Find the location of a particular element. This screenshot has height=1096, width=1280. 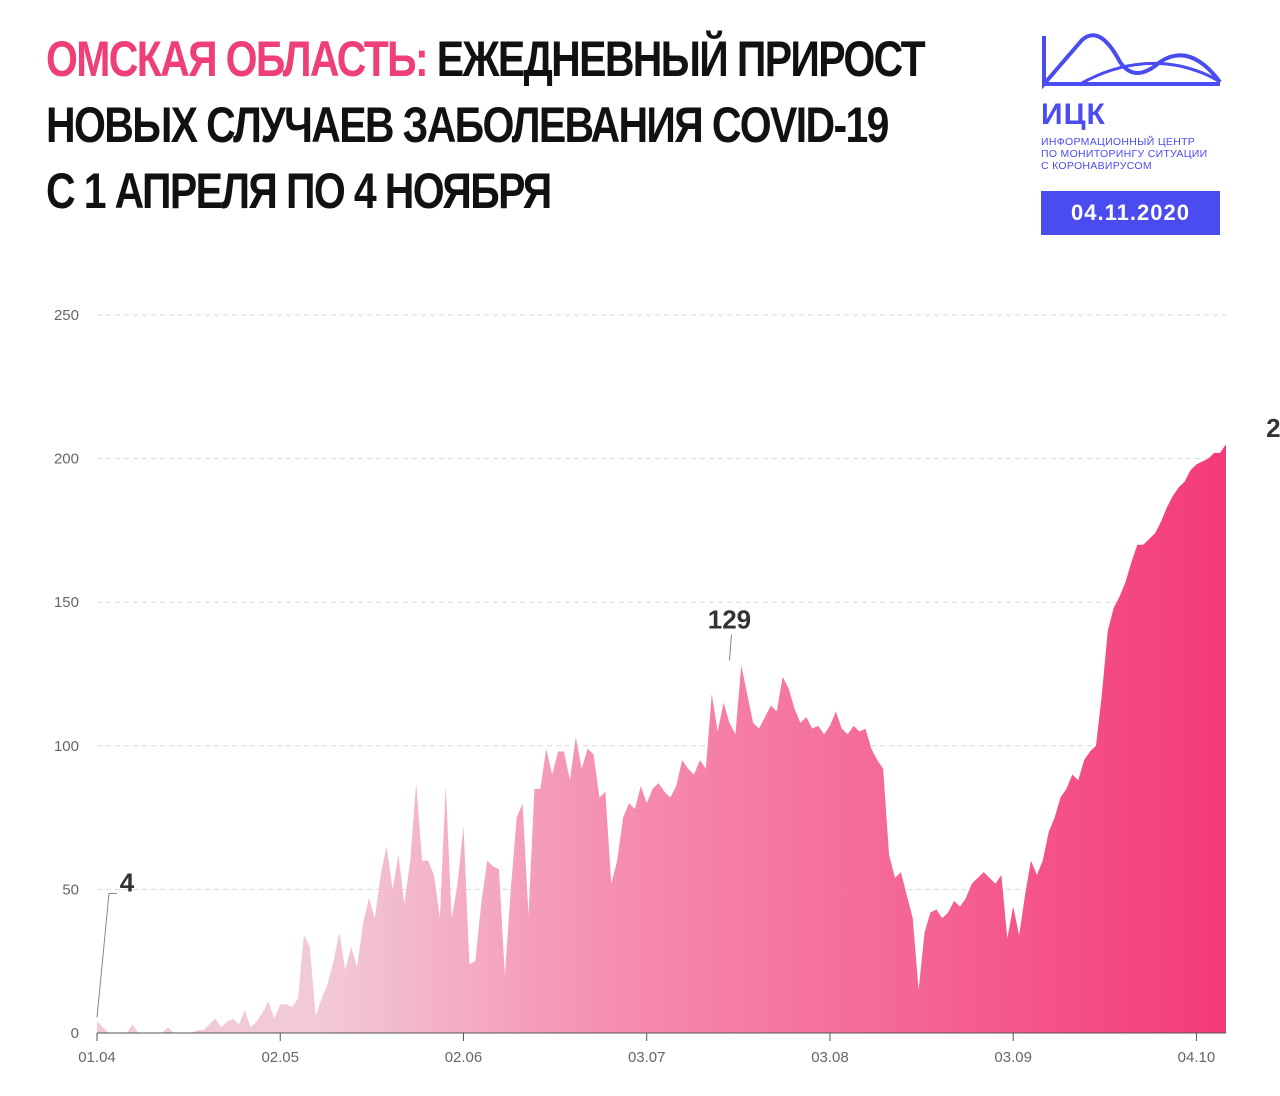

title-line-3: с 1 апреля по 4 ноября is located at coordinates (299, 191).